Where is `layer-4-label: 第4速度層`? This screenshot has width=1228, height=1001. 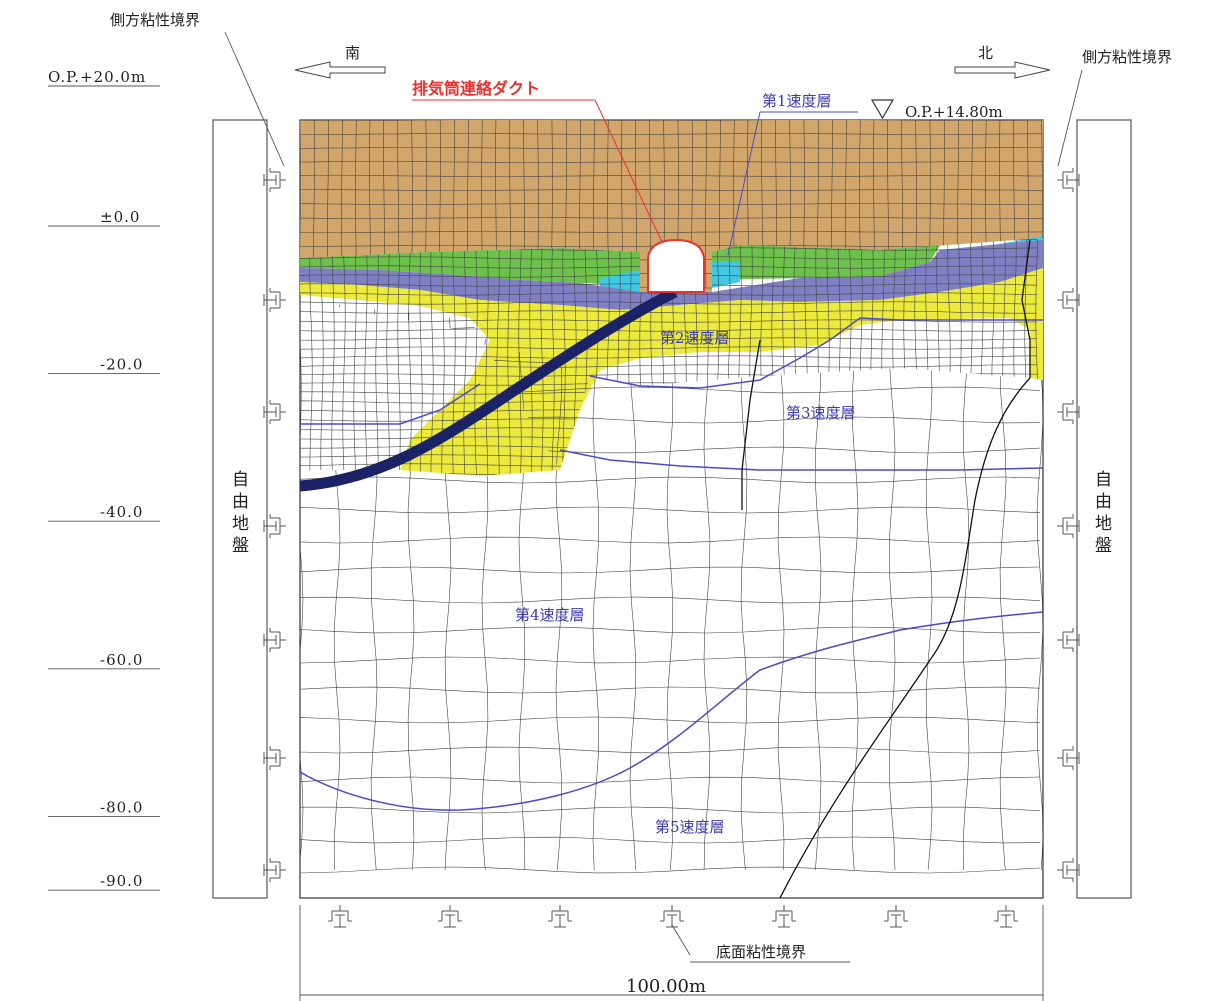 layer-4-label: 第4速度層 is located at coordinates (550, 615).